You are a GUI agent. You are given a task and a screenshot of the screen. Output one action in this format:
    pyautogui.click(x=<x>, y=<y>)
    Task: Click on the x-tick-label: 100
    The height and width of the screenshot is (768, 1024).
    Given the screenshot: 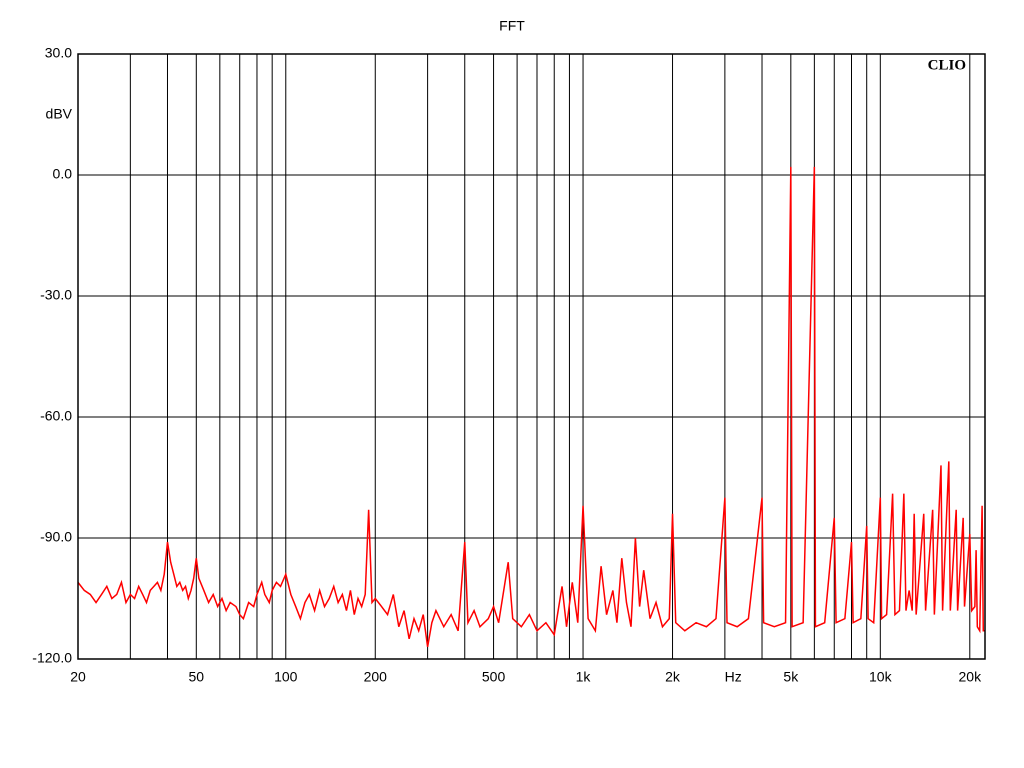 What is the action you would take?
    pyautogui.click(x=286, y=677)
    